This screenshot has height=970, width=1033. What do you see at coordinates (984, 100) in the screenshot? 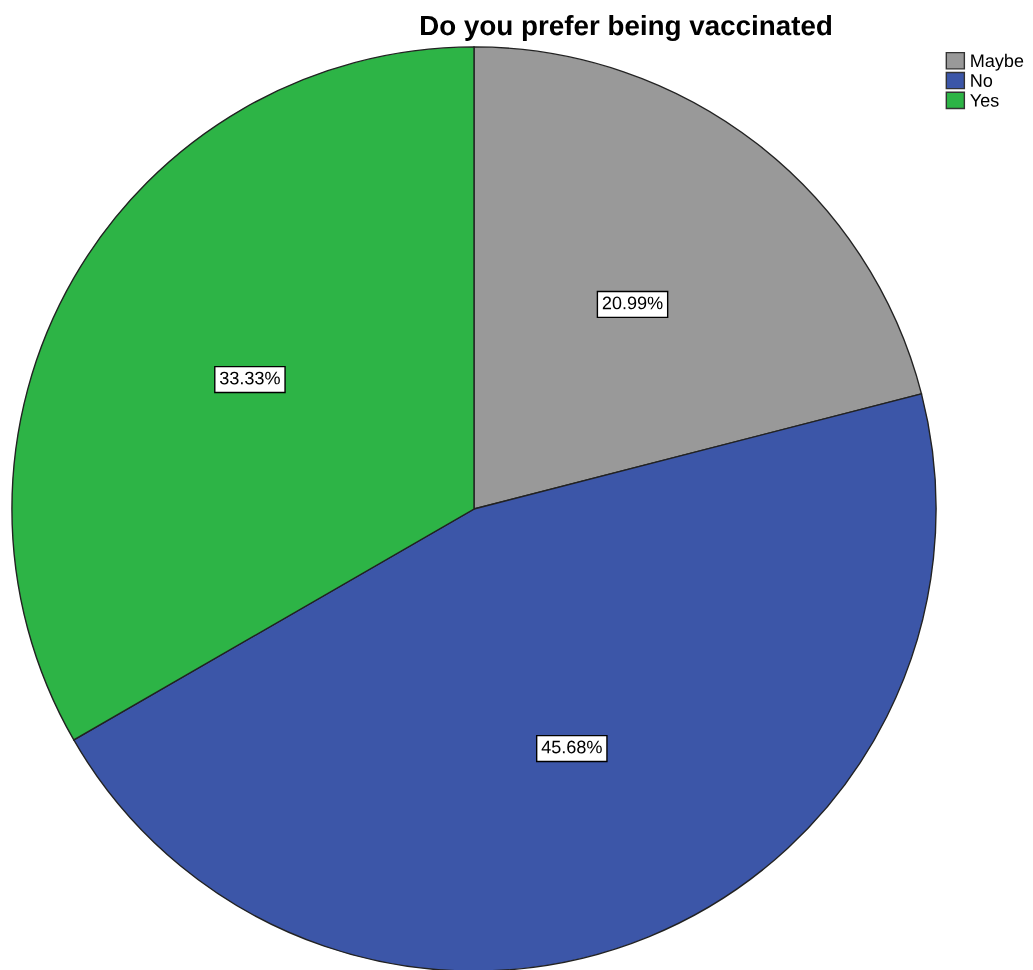
I see `legend-label: Yes` at bounding box center [984, 100].